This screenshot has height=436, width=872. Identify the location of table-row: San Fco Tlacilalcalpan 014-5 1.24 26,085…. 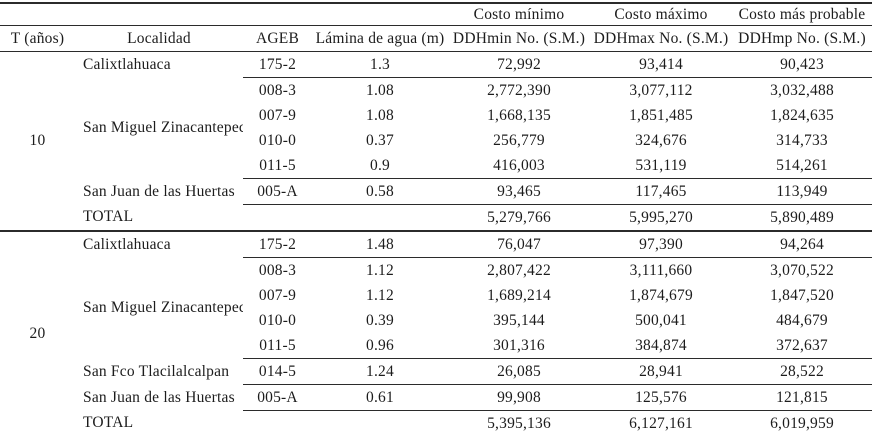
(436, 371).